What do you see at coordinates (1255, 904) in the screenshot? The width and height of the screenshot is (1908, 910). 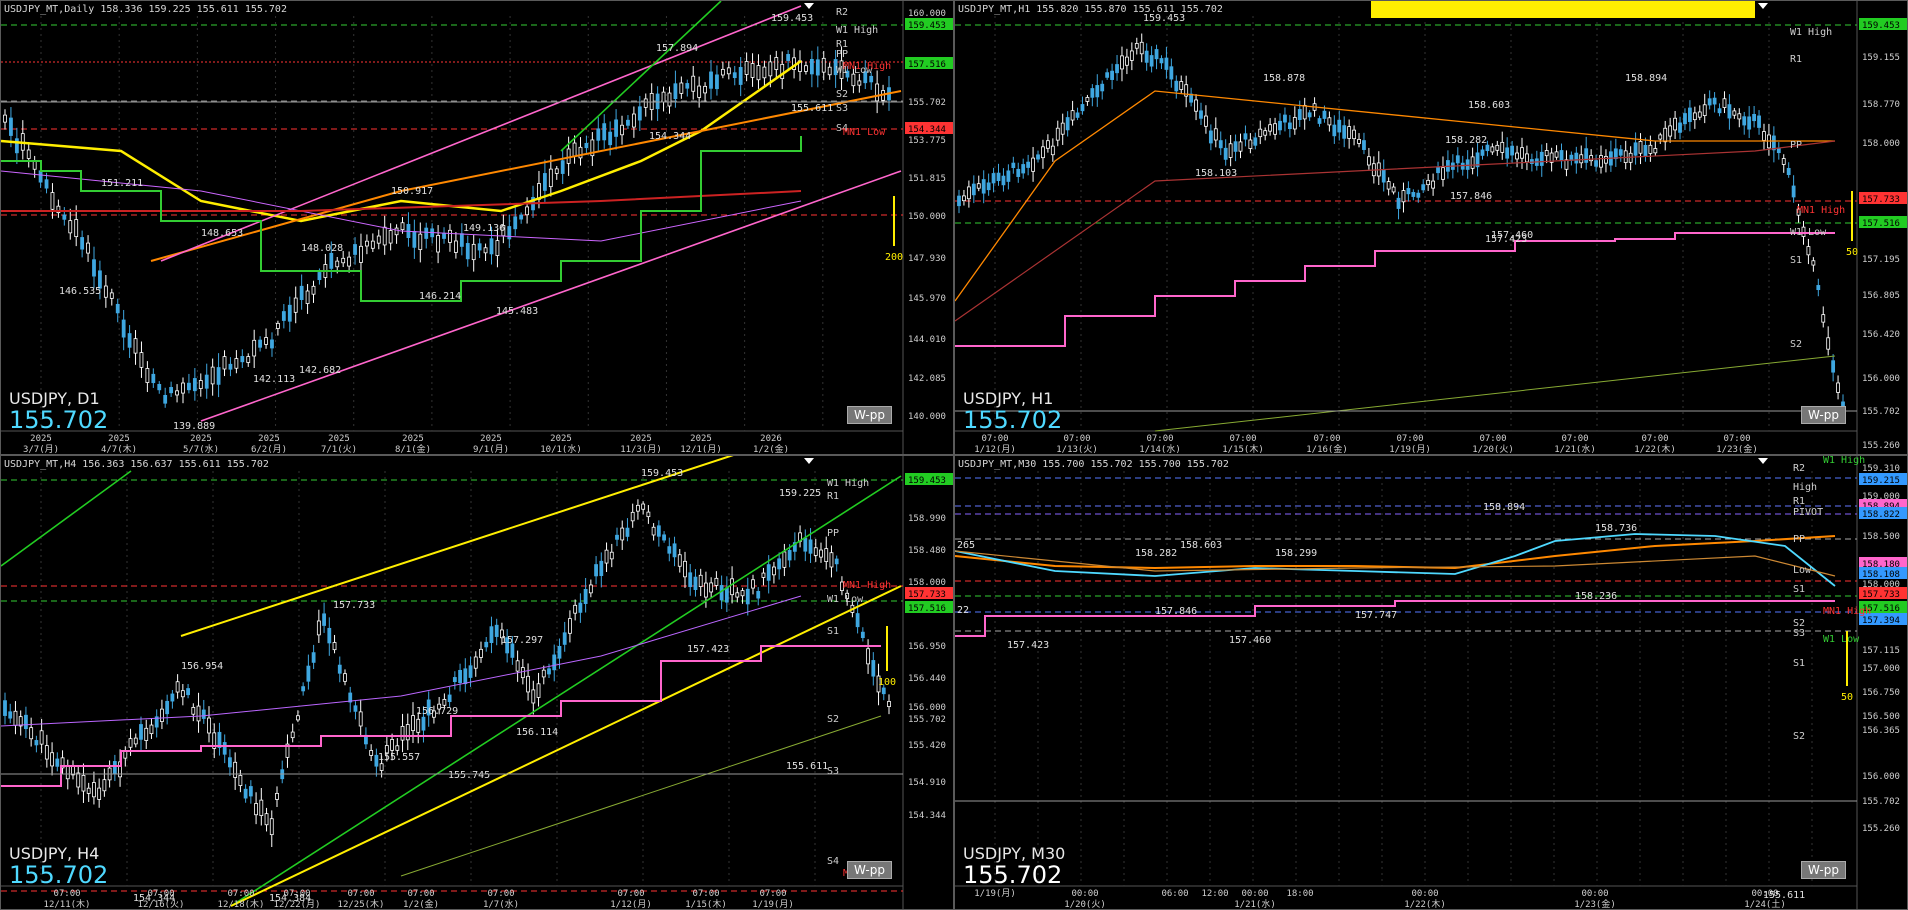 I see `time-axis-label: 1/21(水)` at bounding box center [1255, 904].